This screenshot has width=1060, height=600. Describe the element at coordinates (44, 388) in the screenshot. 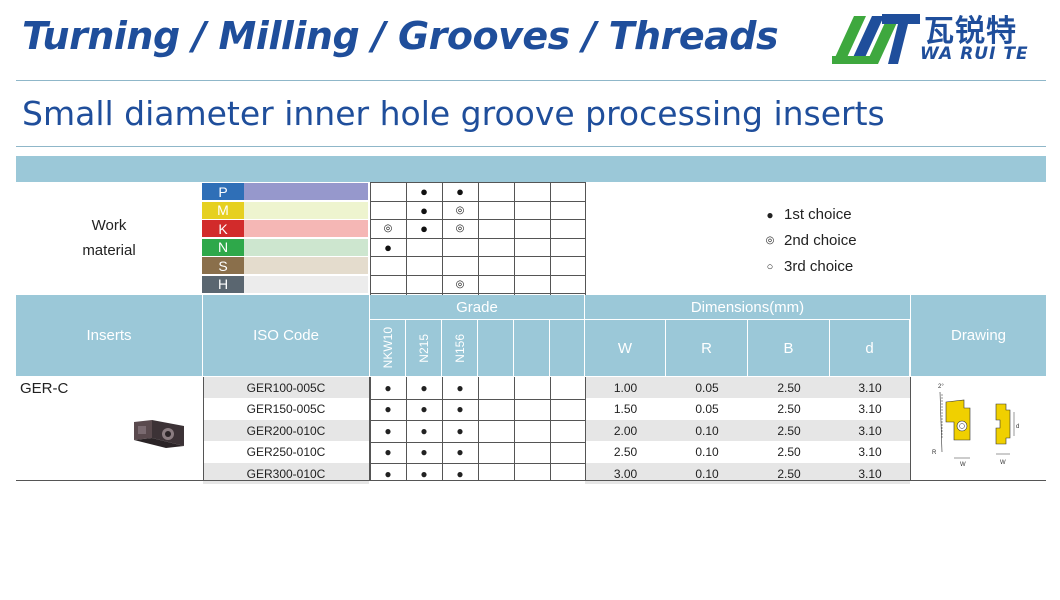

I see `insert-series-label: GER-C` at that location.